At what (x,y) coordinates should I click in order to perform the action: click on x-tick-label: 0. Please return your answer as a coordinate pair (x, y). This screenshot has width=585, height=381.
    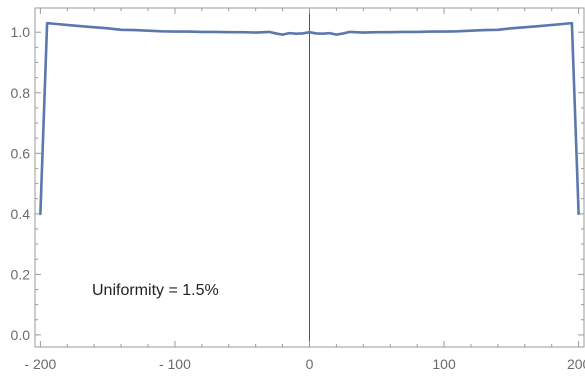
    Looking at the image, I should click on (310, 364).